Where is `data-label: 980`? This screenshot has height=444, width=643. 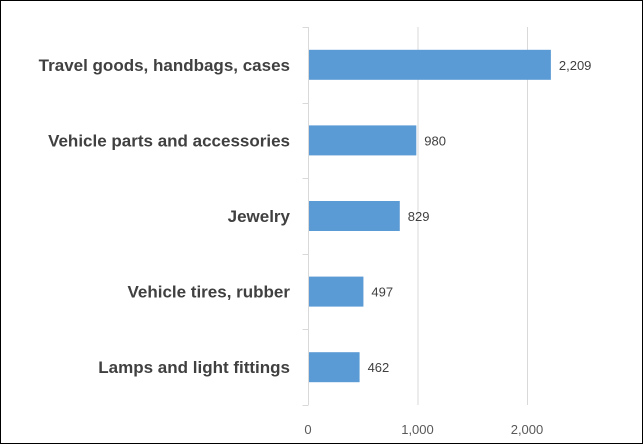
data-label: 980 is located at coordinates (435, 140).